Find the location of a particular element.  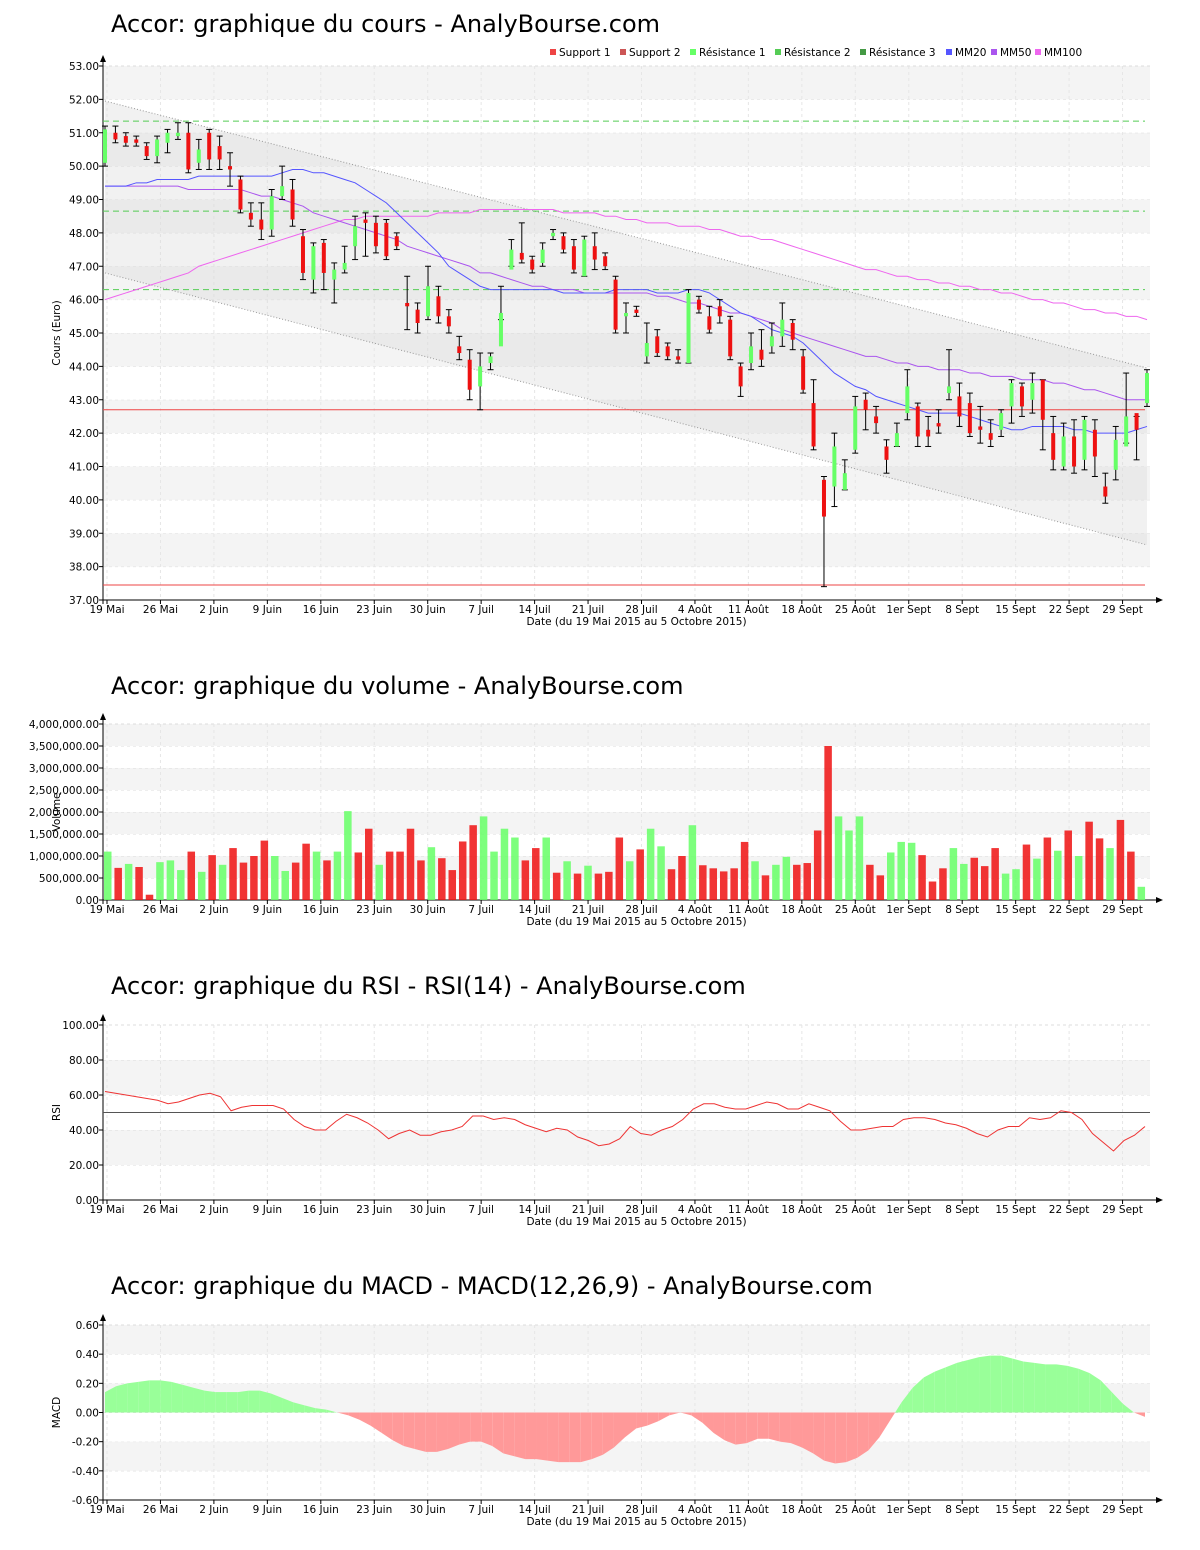

volume-band is located at coordinates (626, 779).